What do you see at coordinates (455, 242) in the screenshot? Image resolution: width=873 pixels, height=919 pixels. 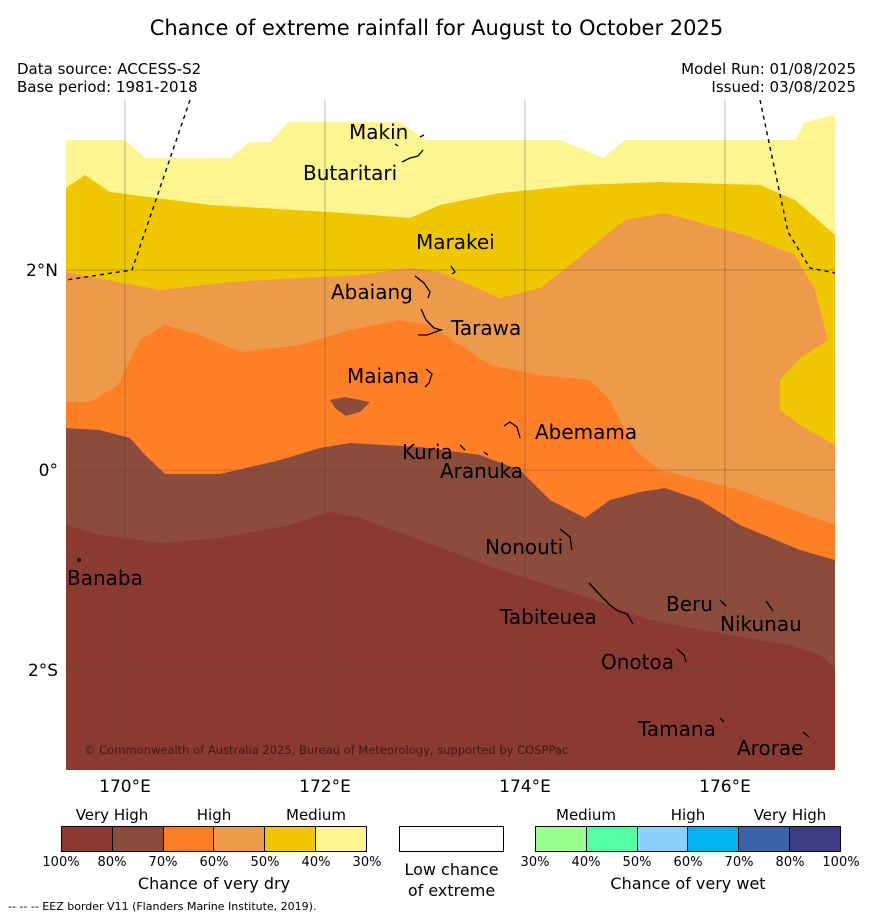 I see `place-label-marakei: Marakei` at bounding box center [455, 242].